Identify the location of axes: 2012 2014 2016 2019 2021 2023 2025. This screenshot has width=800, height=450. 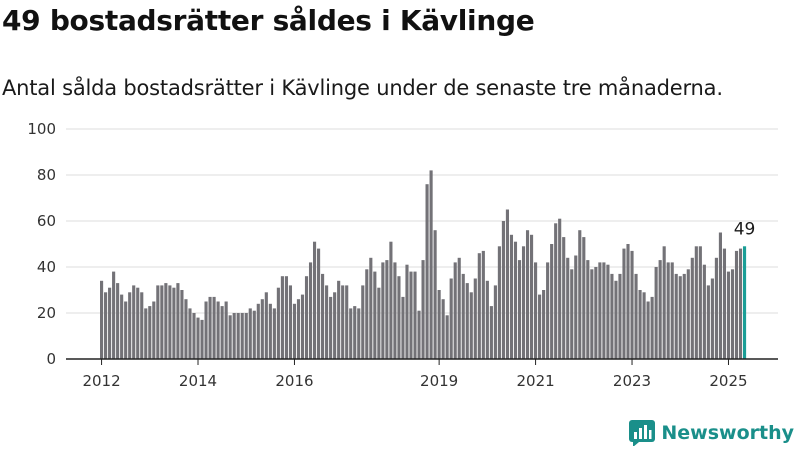
(422, 374).